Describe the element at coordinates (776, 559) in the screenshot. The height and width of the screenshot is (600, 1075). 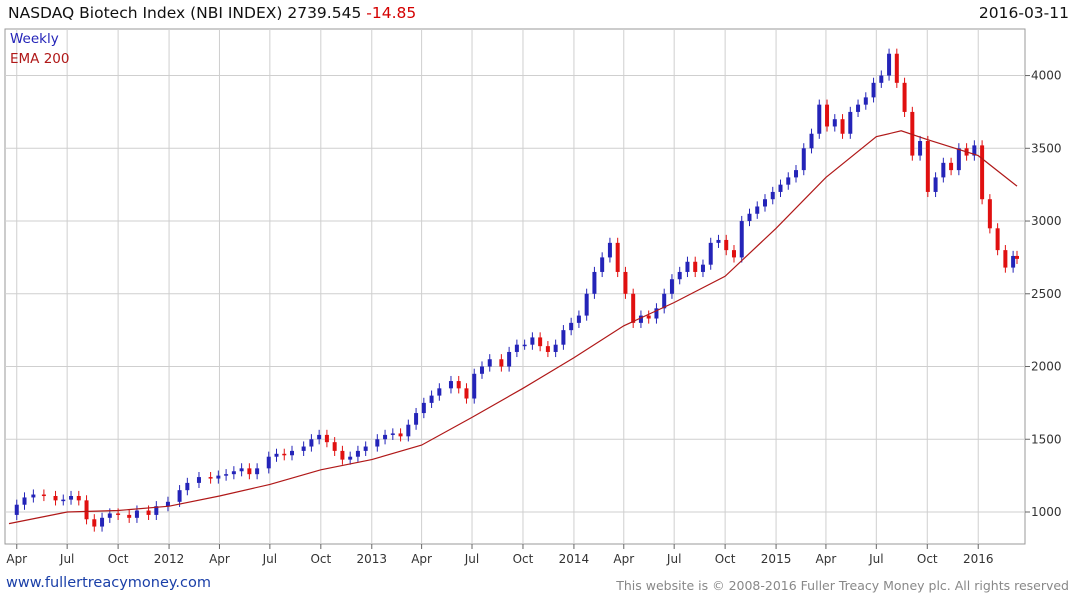
I see `x-tick-label: 2015` at that location.